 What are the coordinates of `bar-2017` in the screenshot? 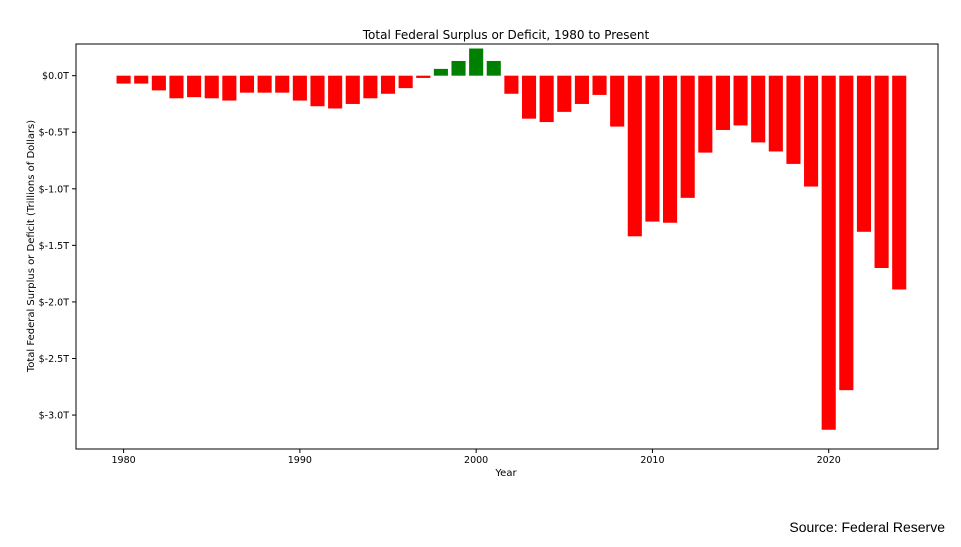 It's located at (775, 113).